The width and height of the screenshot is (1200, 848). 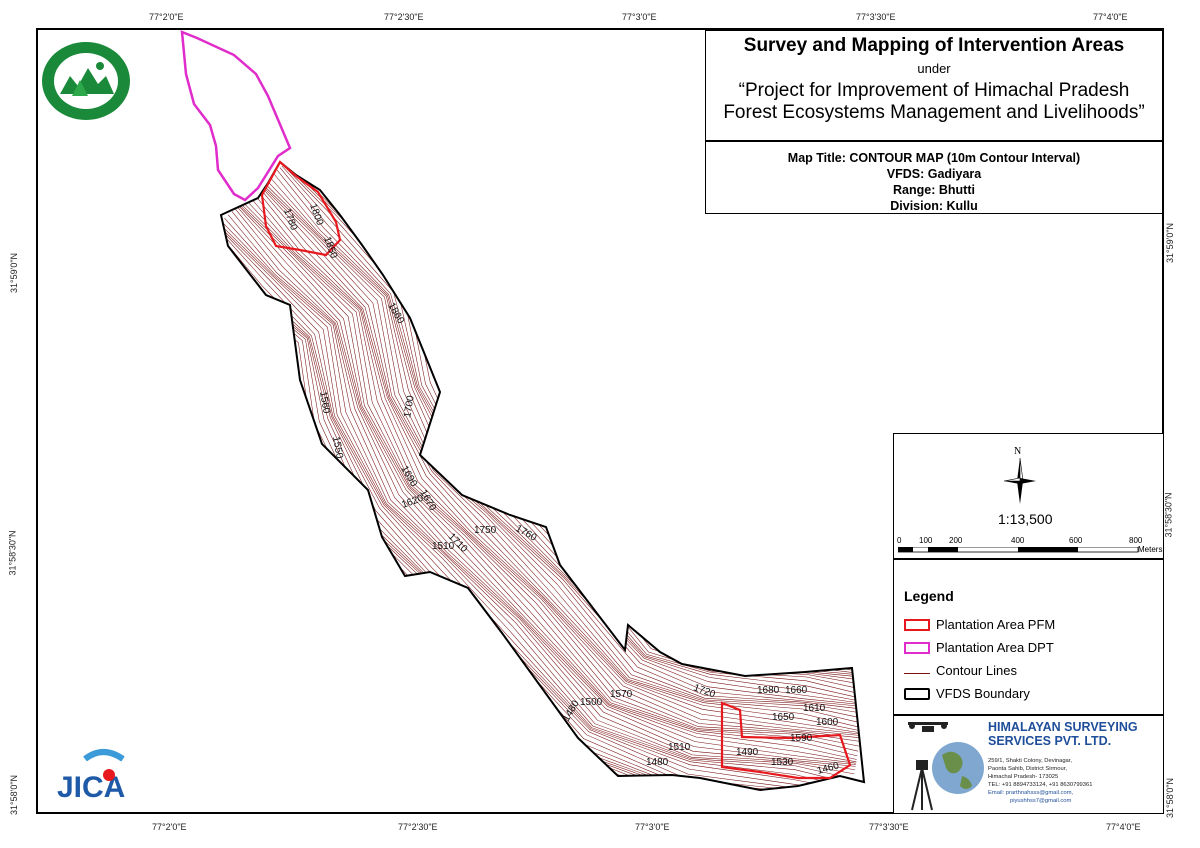 I want to click on legend-item-dpt: Plantation Area DPT, so click(x=979, y=647).